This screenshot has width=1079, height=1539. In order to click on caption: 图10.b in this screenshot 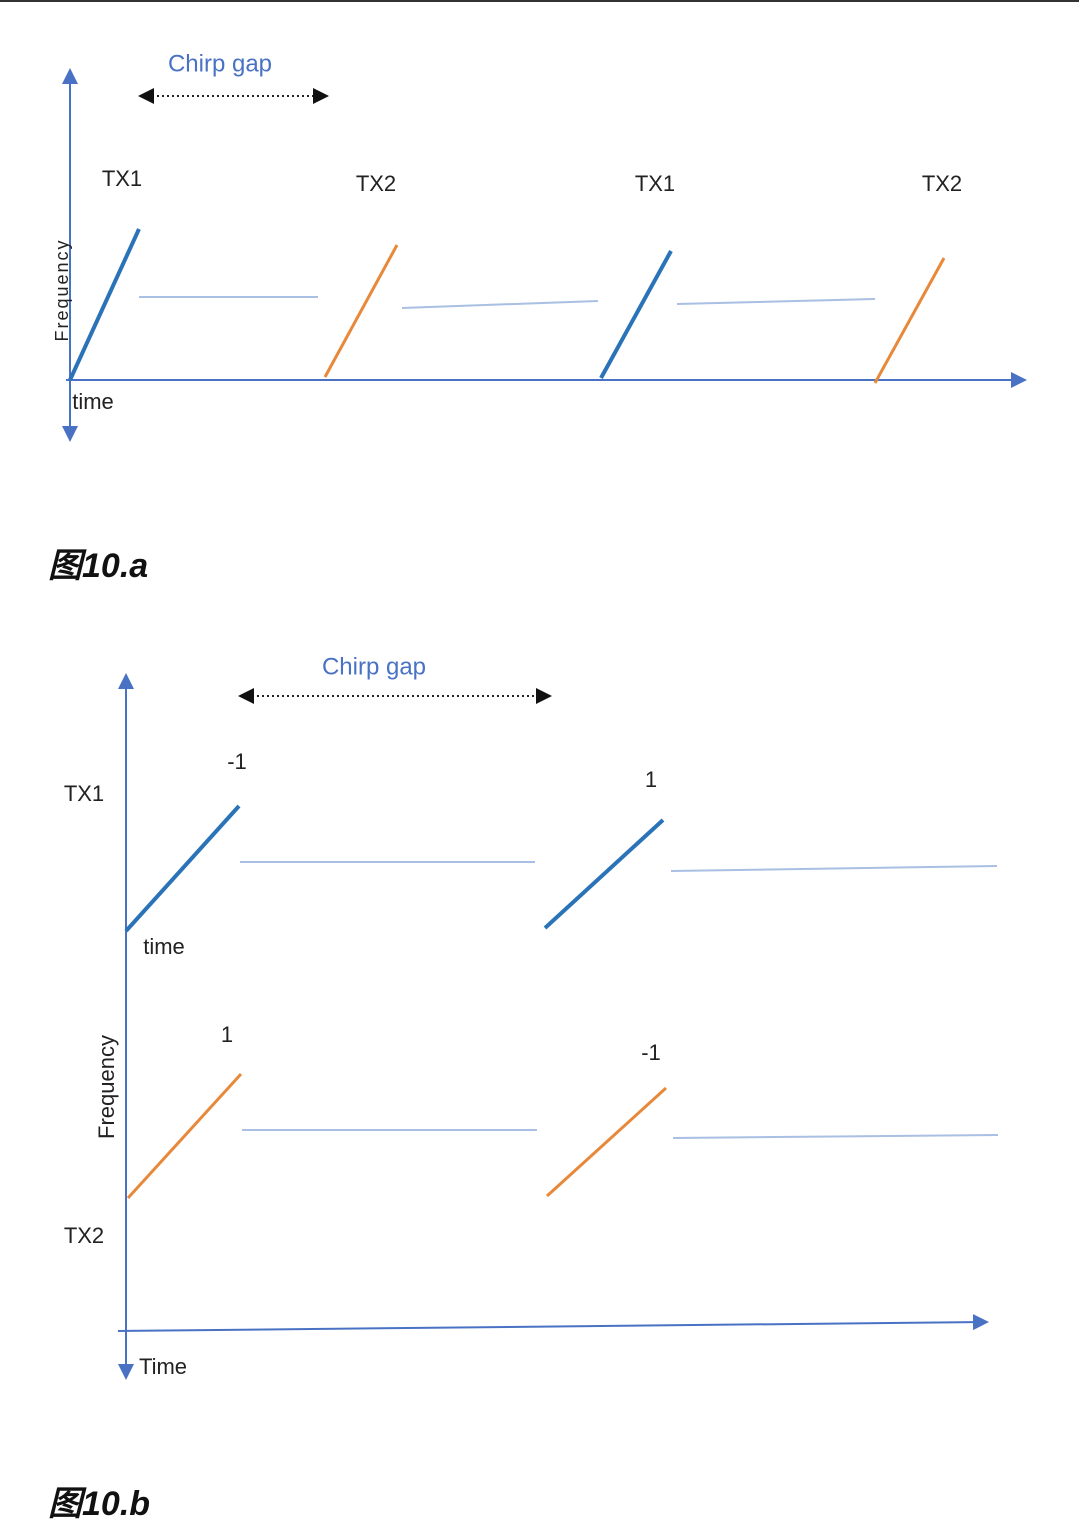, I will do `click(99, 1504)`.